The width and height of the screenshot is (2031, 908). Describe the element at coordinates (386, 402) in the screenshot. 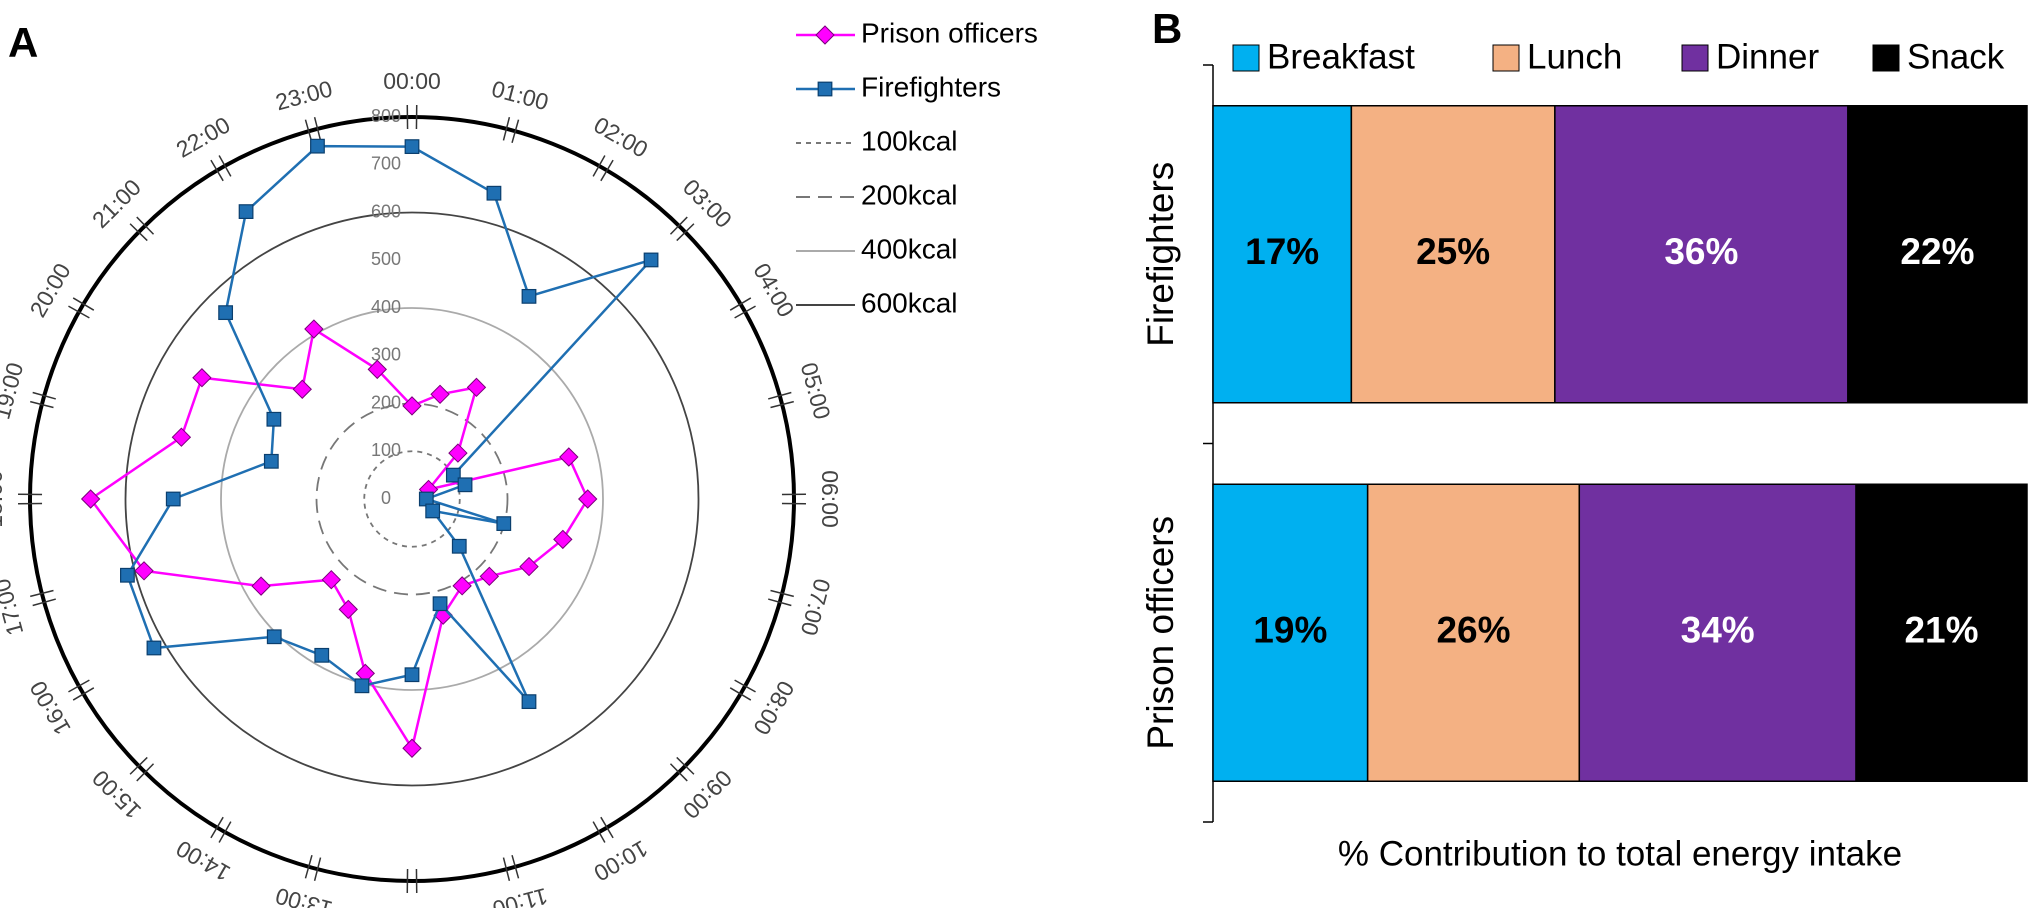

I see `r-tick-label: 200` at that location.